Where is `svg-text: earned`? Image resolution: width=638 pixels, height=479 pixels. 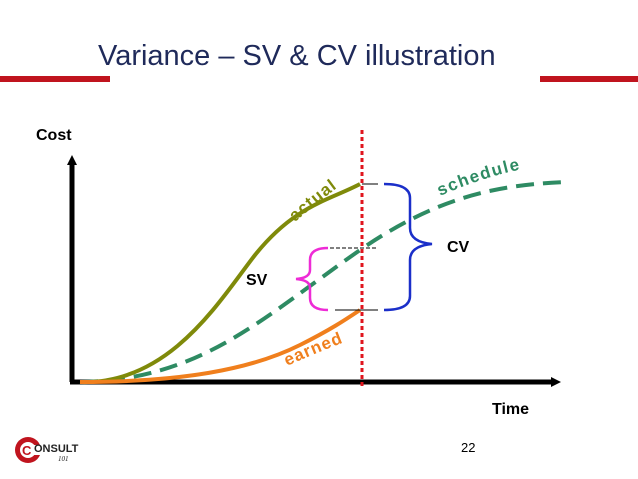 svg-text: earned is located at coordinates (313, 348).